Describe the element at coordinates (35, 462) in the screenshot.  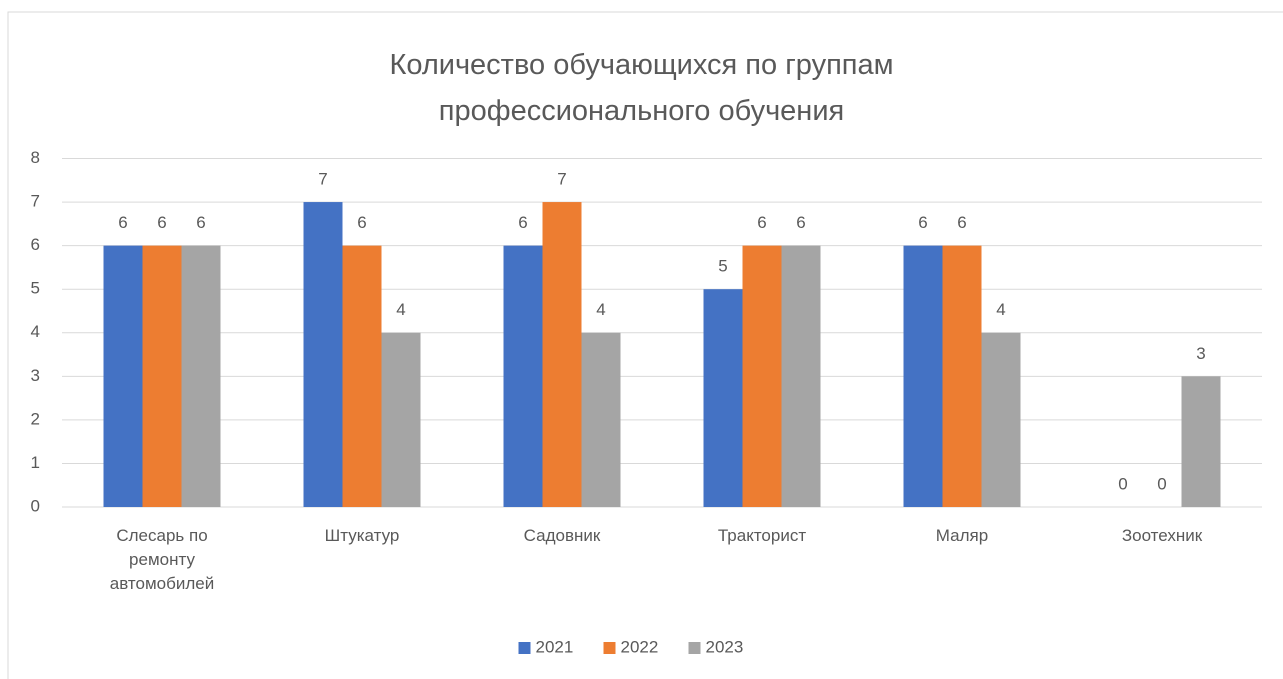
I see `y-tick-label: 1` at that location.